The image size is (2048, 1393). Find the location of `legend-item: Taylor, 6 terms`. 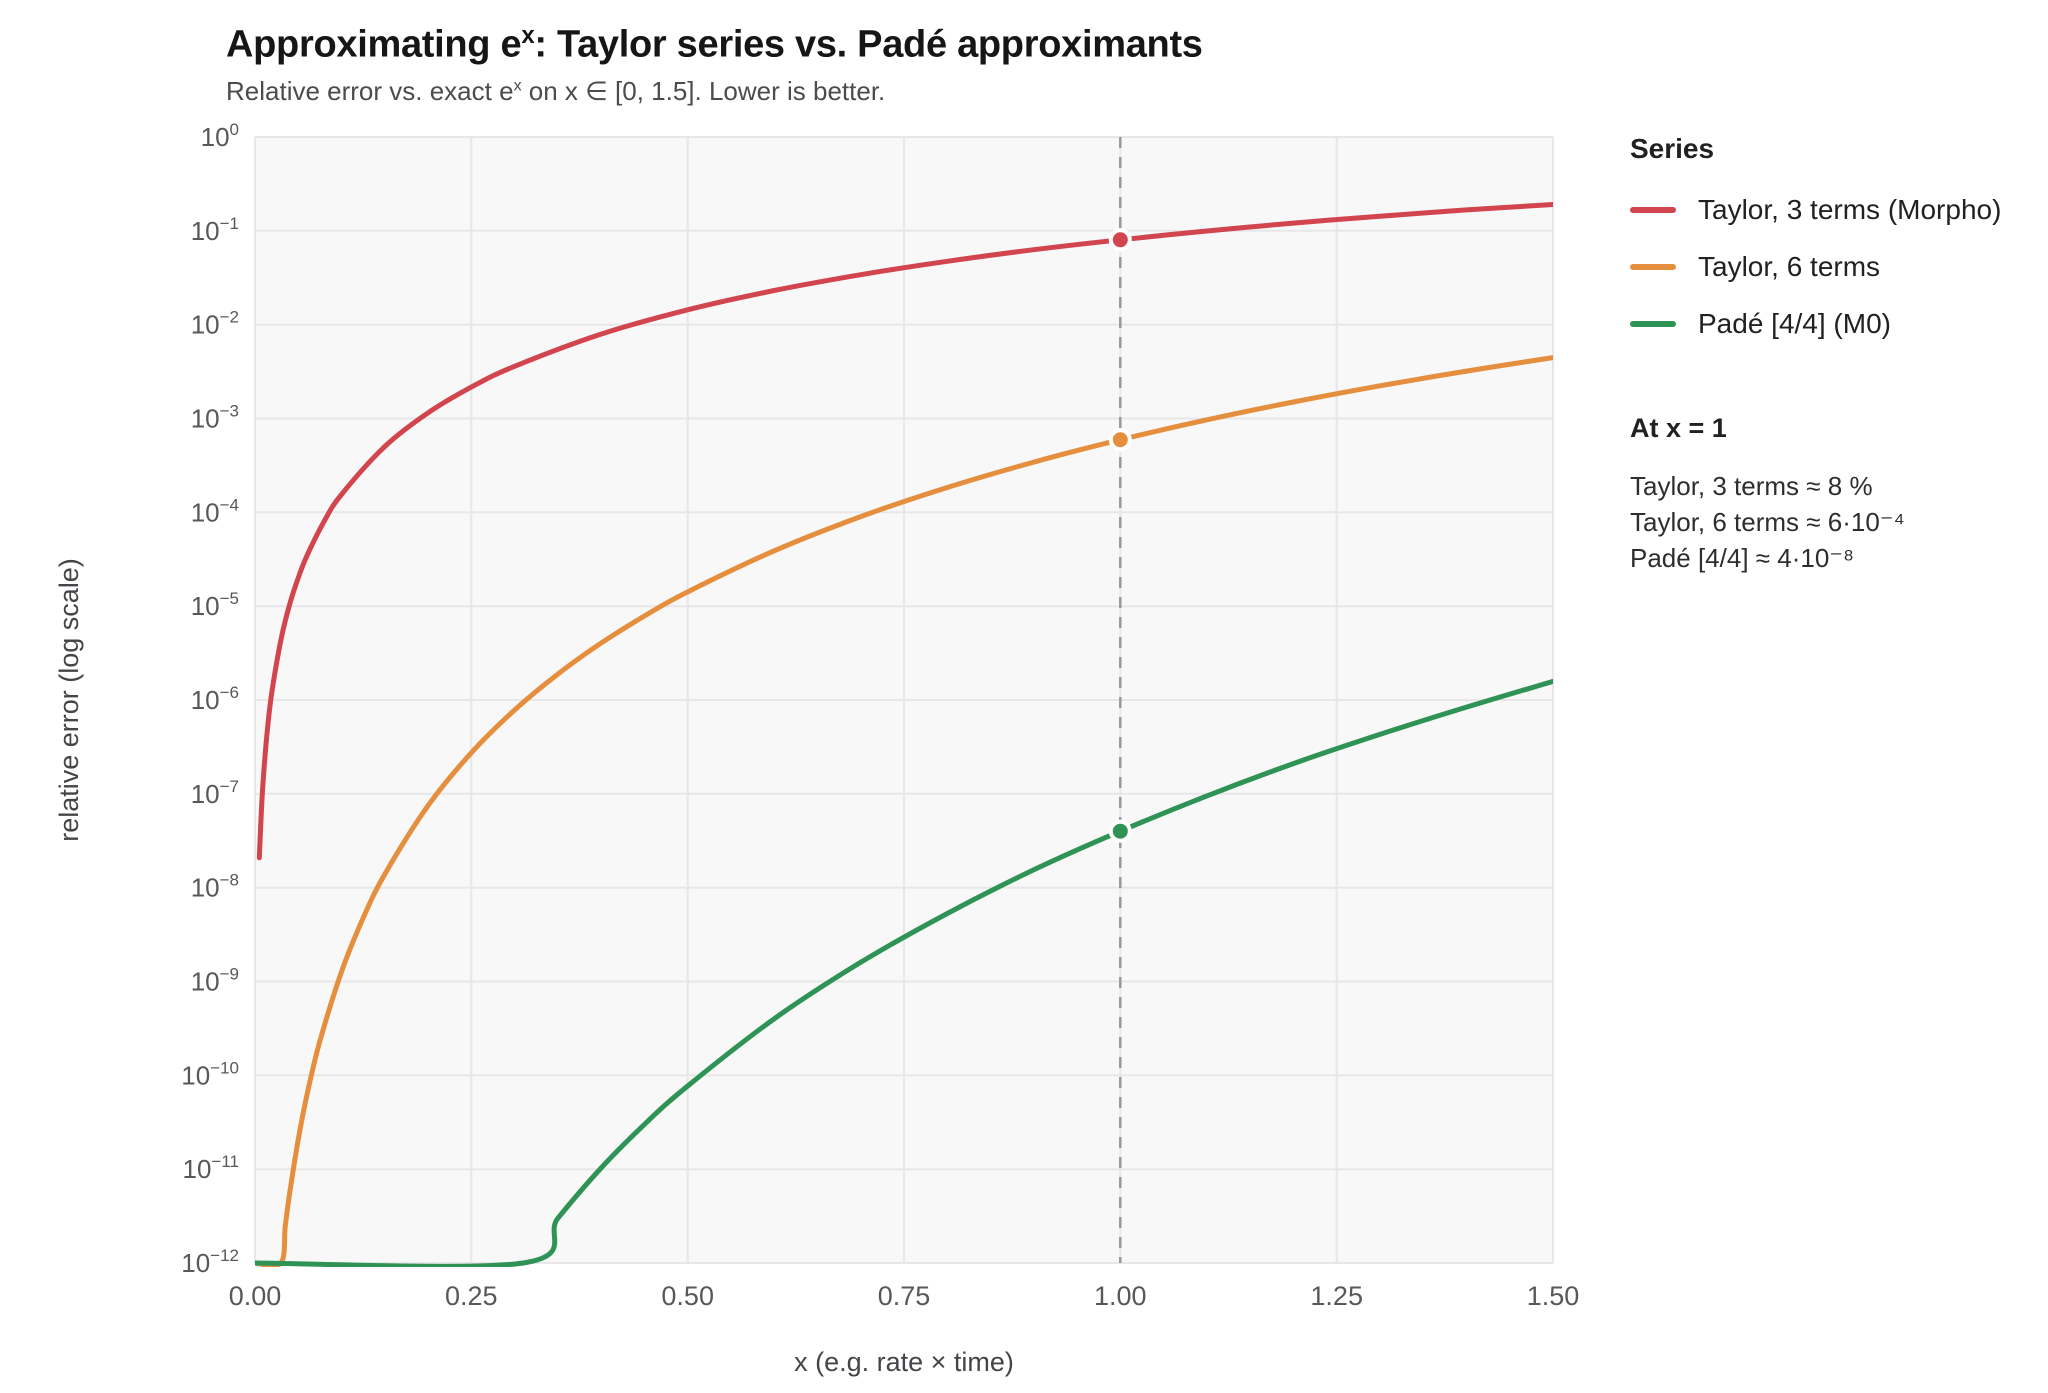

legend-item: Taylor, 6 terms is located at coordinates (1830, 267).